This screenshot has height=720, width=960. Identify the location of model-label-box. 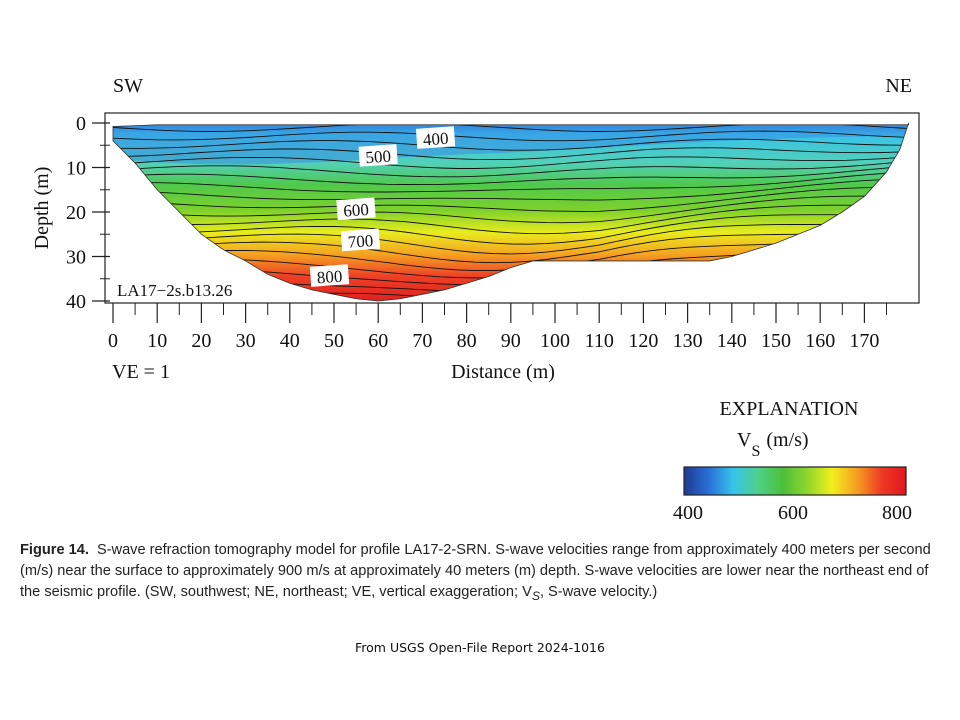
(188, 289).